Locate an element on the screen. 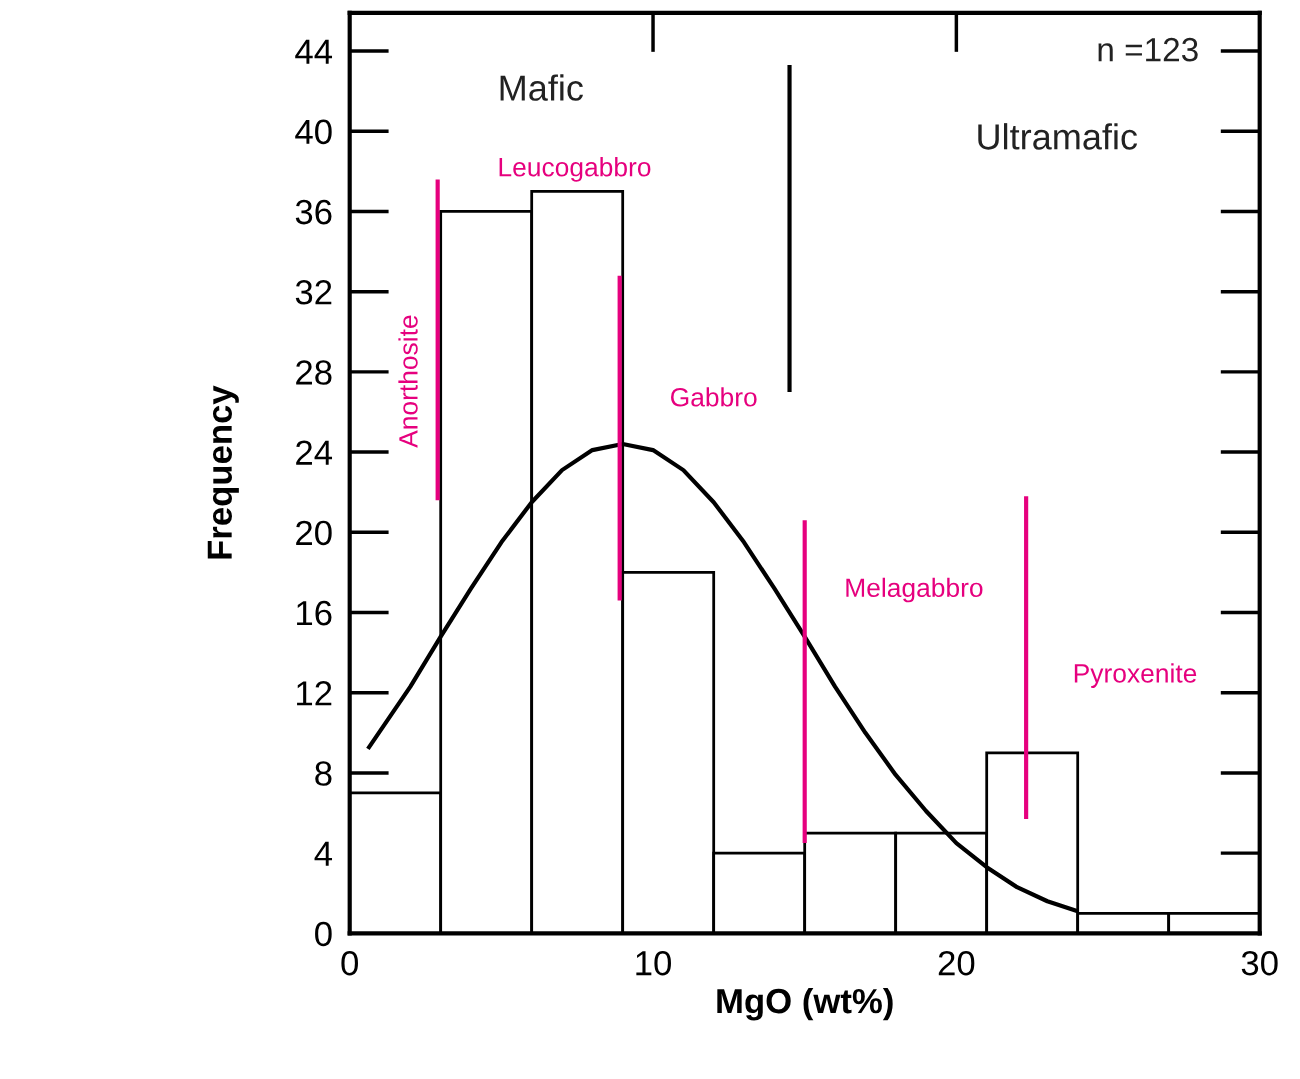 The width and height of the screenshot is (1300, 1079). y-tick-label: 36 is located at coordinates (313, 212).